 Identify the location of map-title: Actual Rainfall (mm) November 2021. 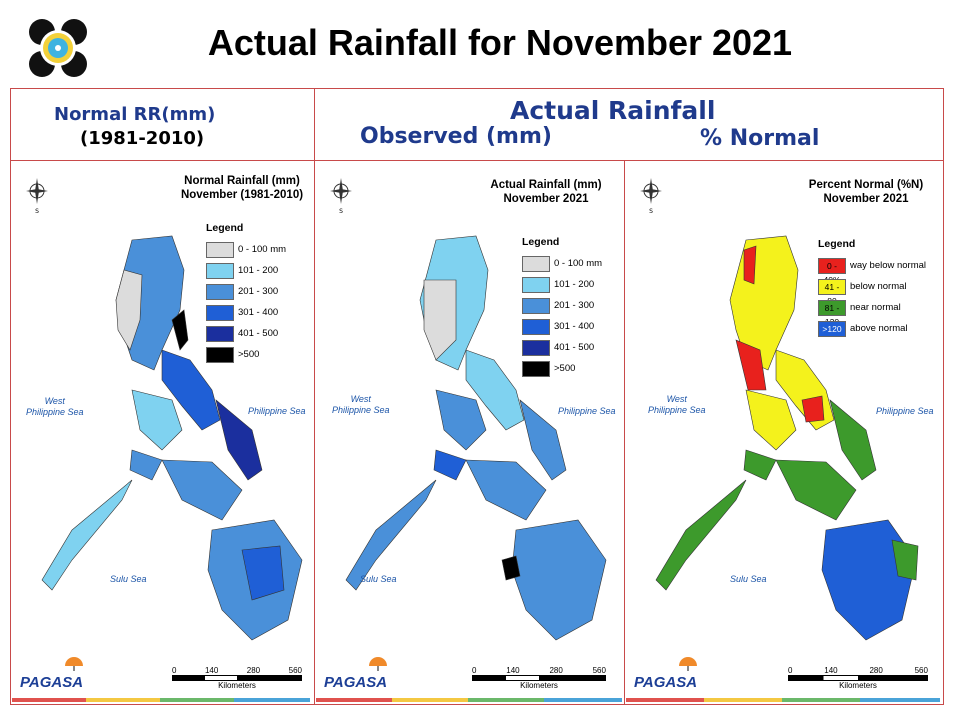
(546, 192).